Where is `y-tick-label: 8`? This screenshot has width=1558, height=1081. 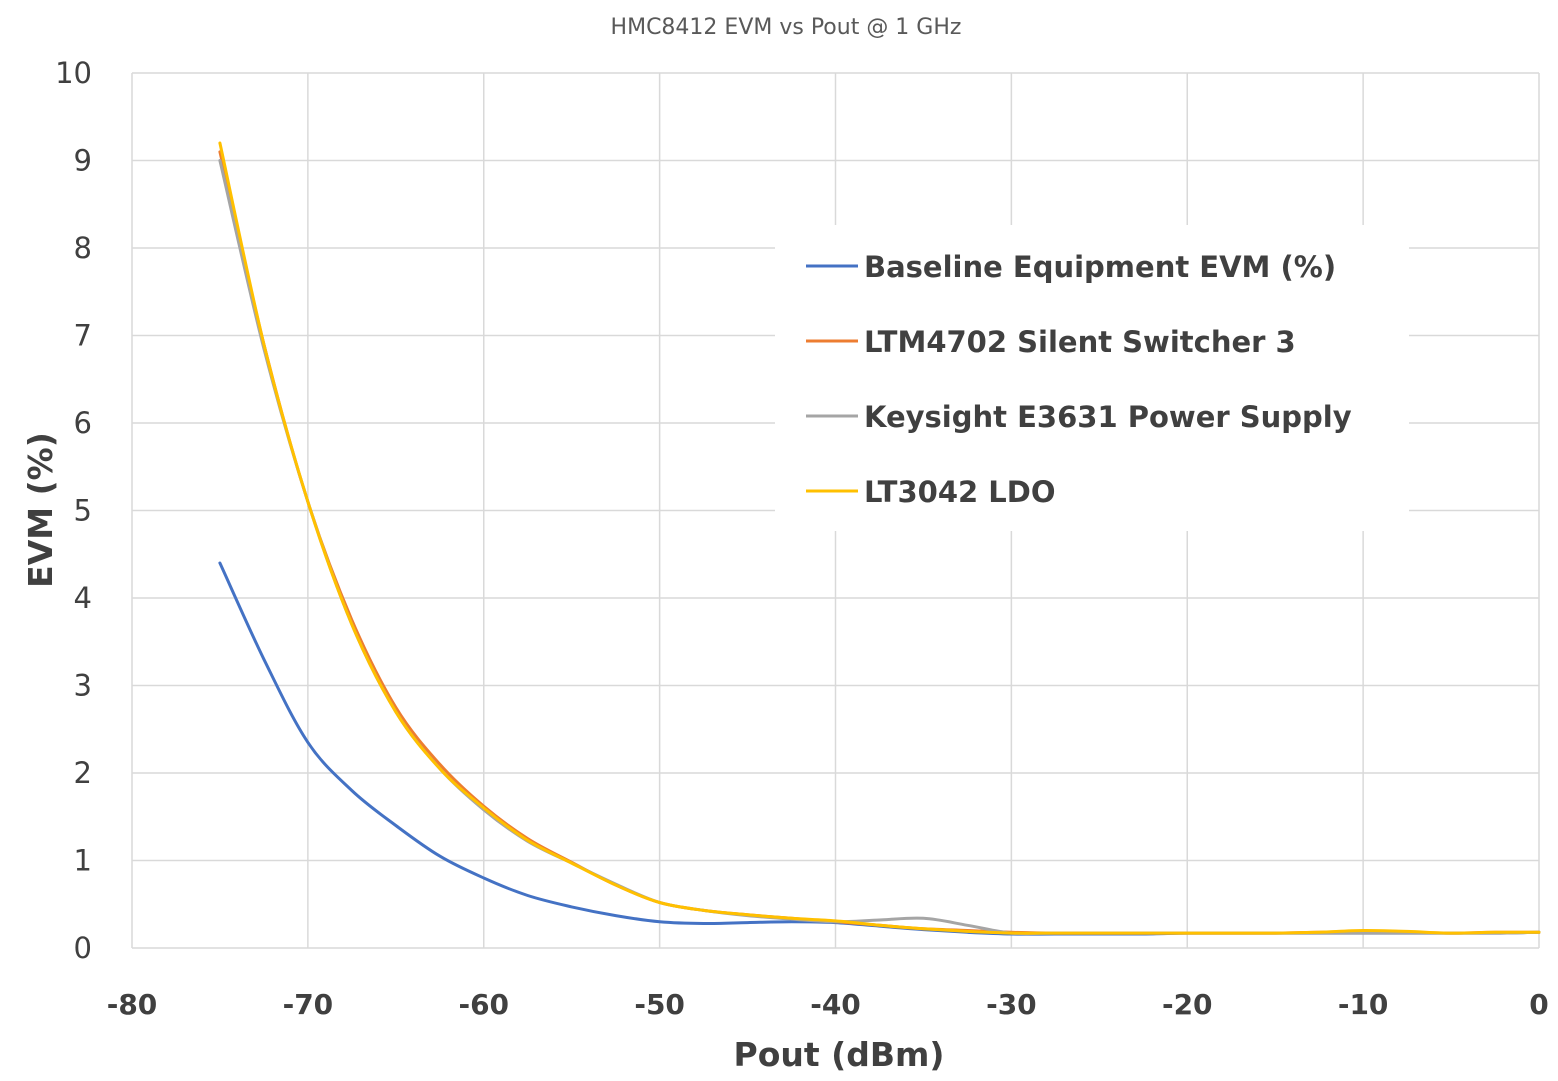
y-tick-label: 8 is located at coordinates (83, 248).